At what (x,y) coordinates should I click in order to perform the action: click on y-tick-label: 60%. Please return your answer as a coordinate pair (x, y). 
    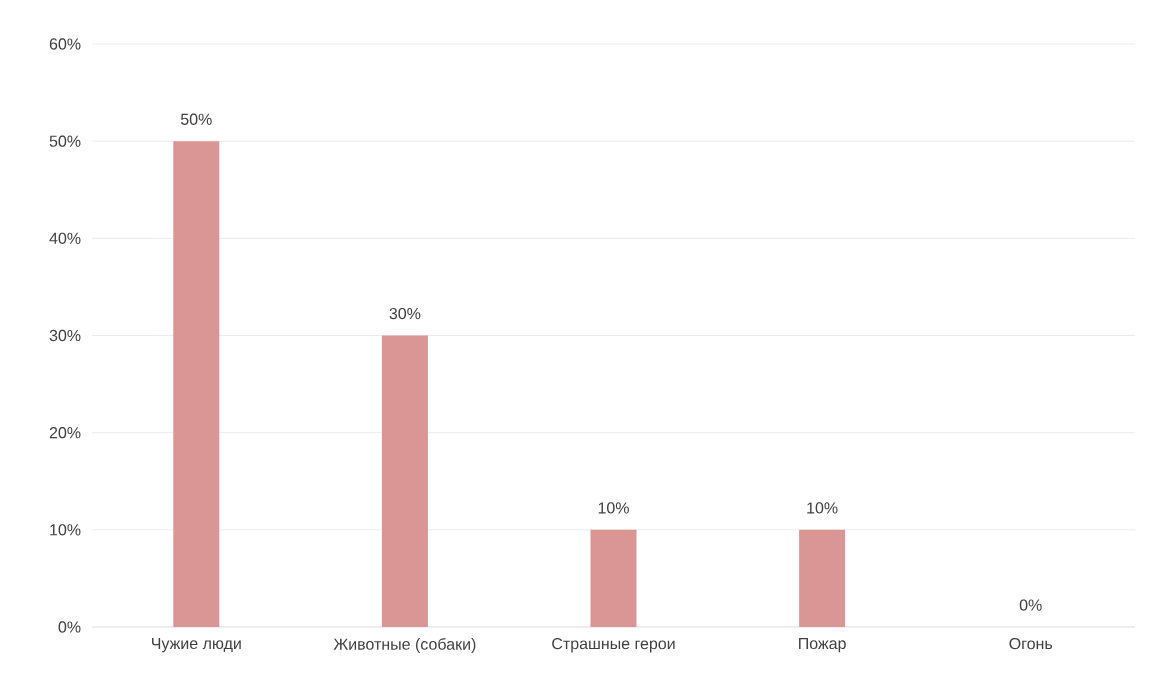
    Looking at the image, I should click on (65, 44).